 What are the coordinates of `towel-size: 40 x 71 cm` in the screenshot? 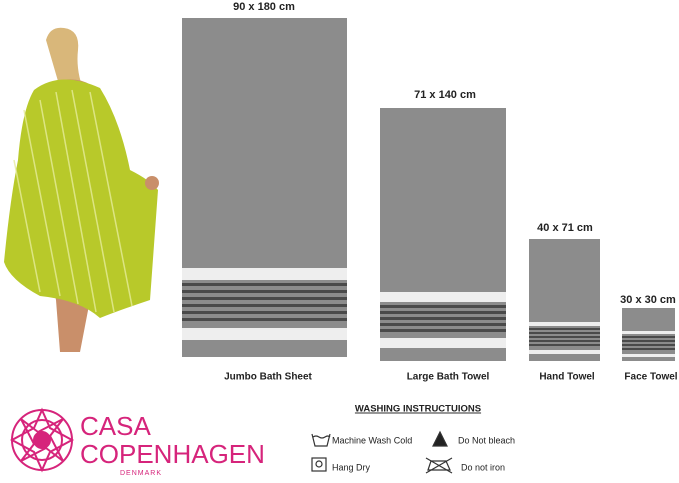 It's located at (565, 228).